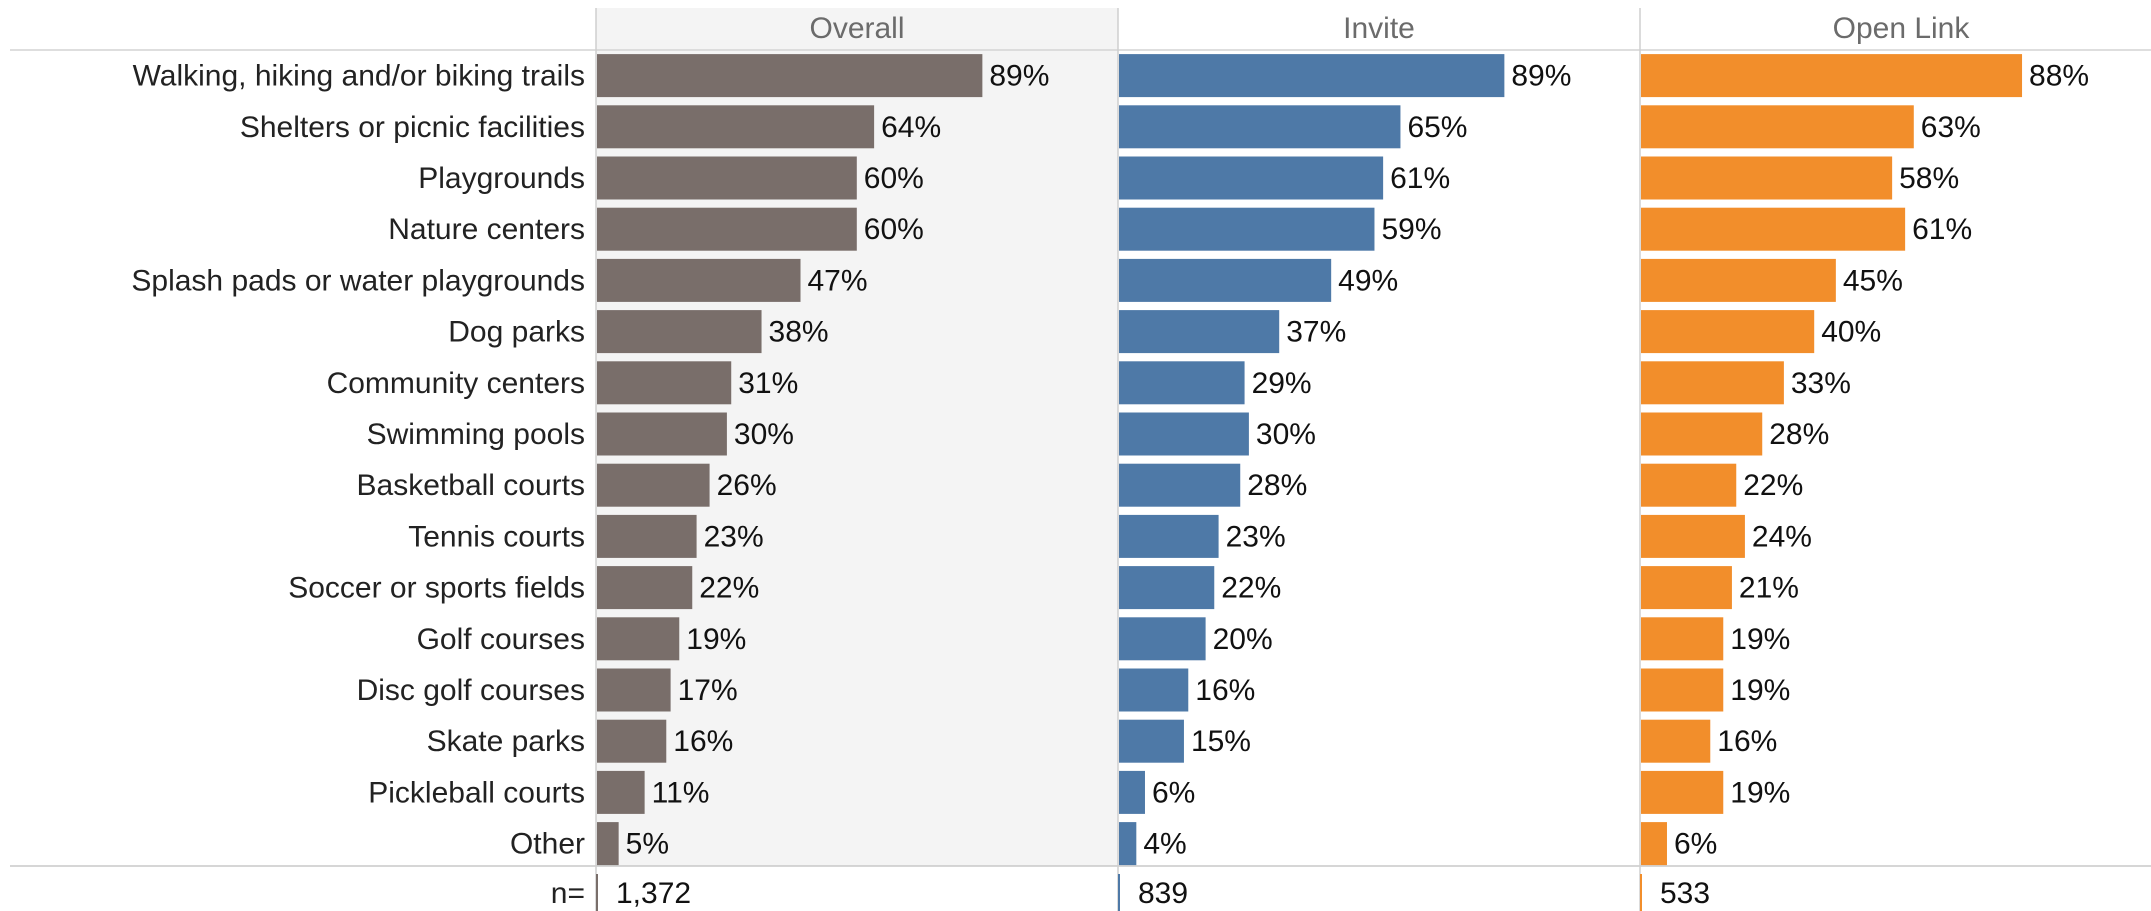  Describe the element at coordinates (501, 639) in the screenshot. I see `category-label: Golf courses` at that location.